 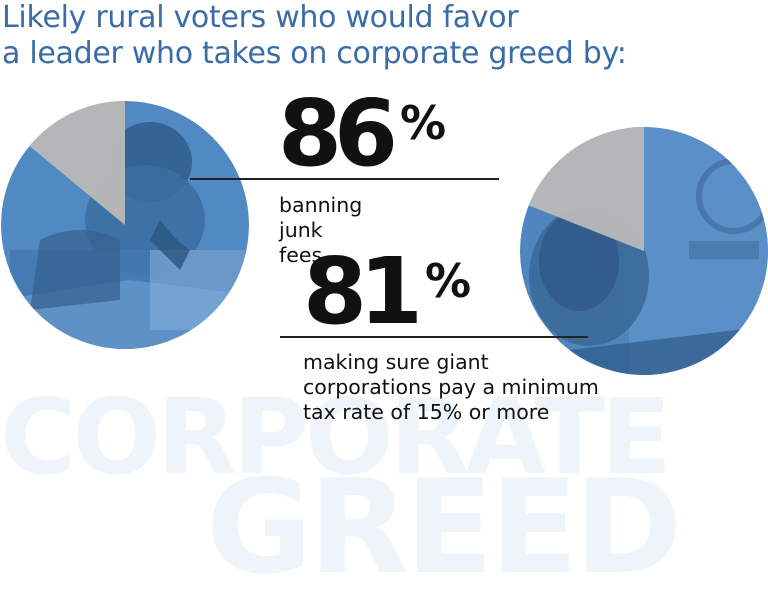 What do you see at coordinates (321, 230) in the screenshot?
I see `stat-label: banning junk fees` at bounding box center [321, 230].